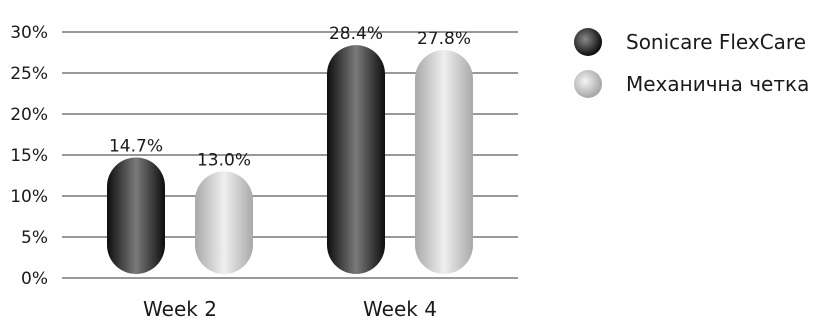 The width and height of the screenshot is (825, 322). What do you see at coordinates (29, 197) in the screenshot?
I see `y-tick-label: 10%` at bounding box center [29, 197].